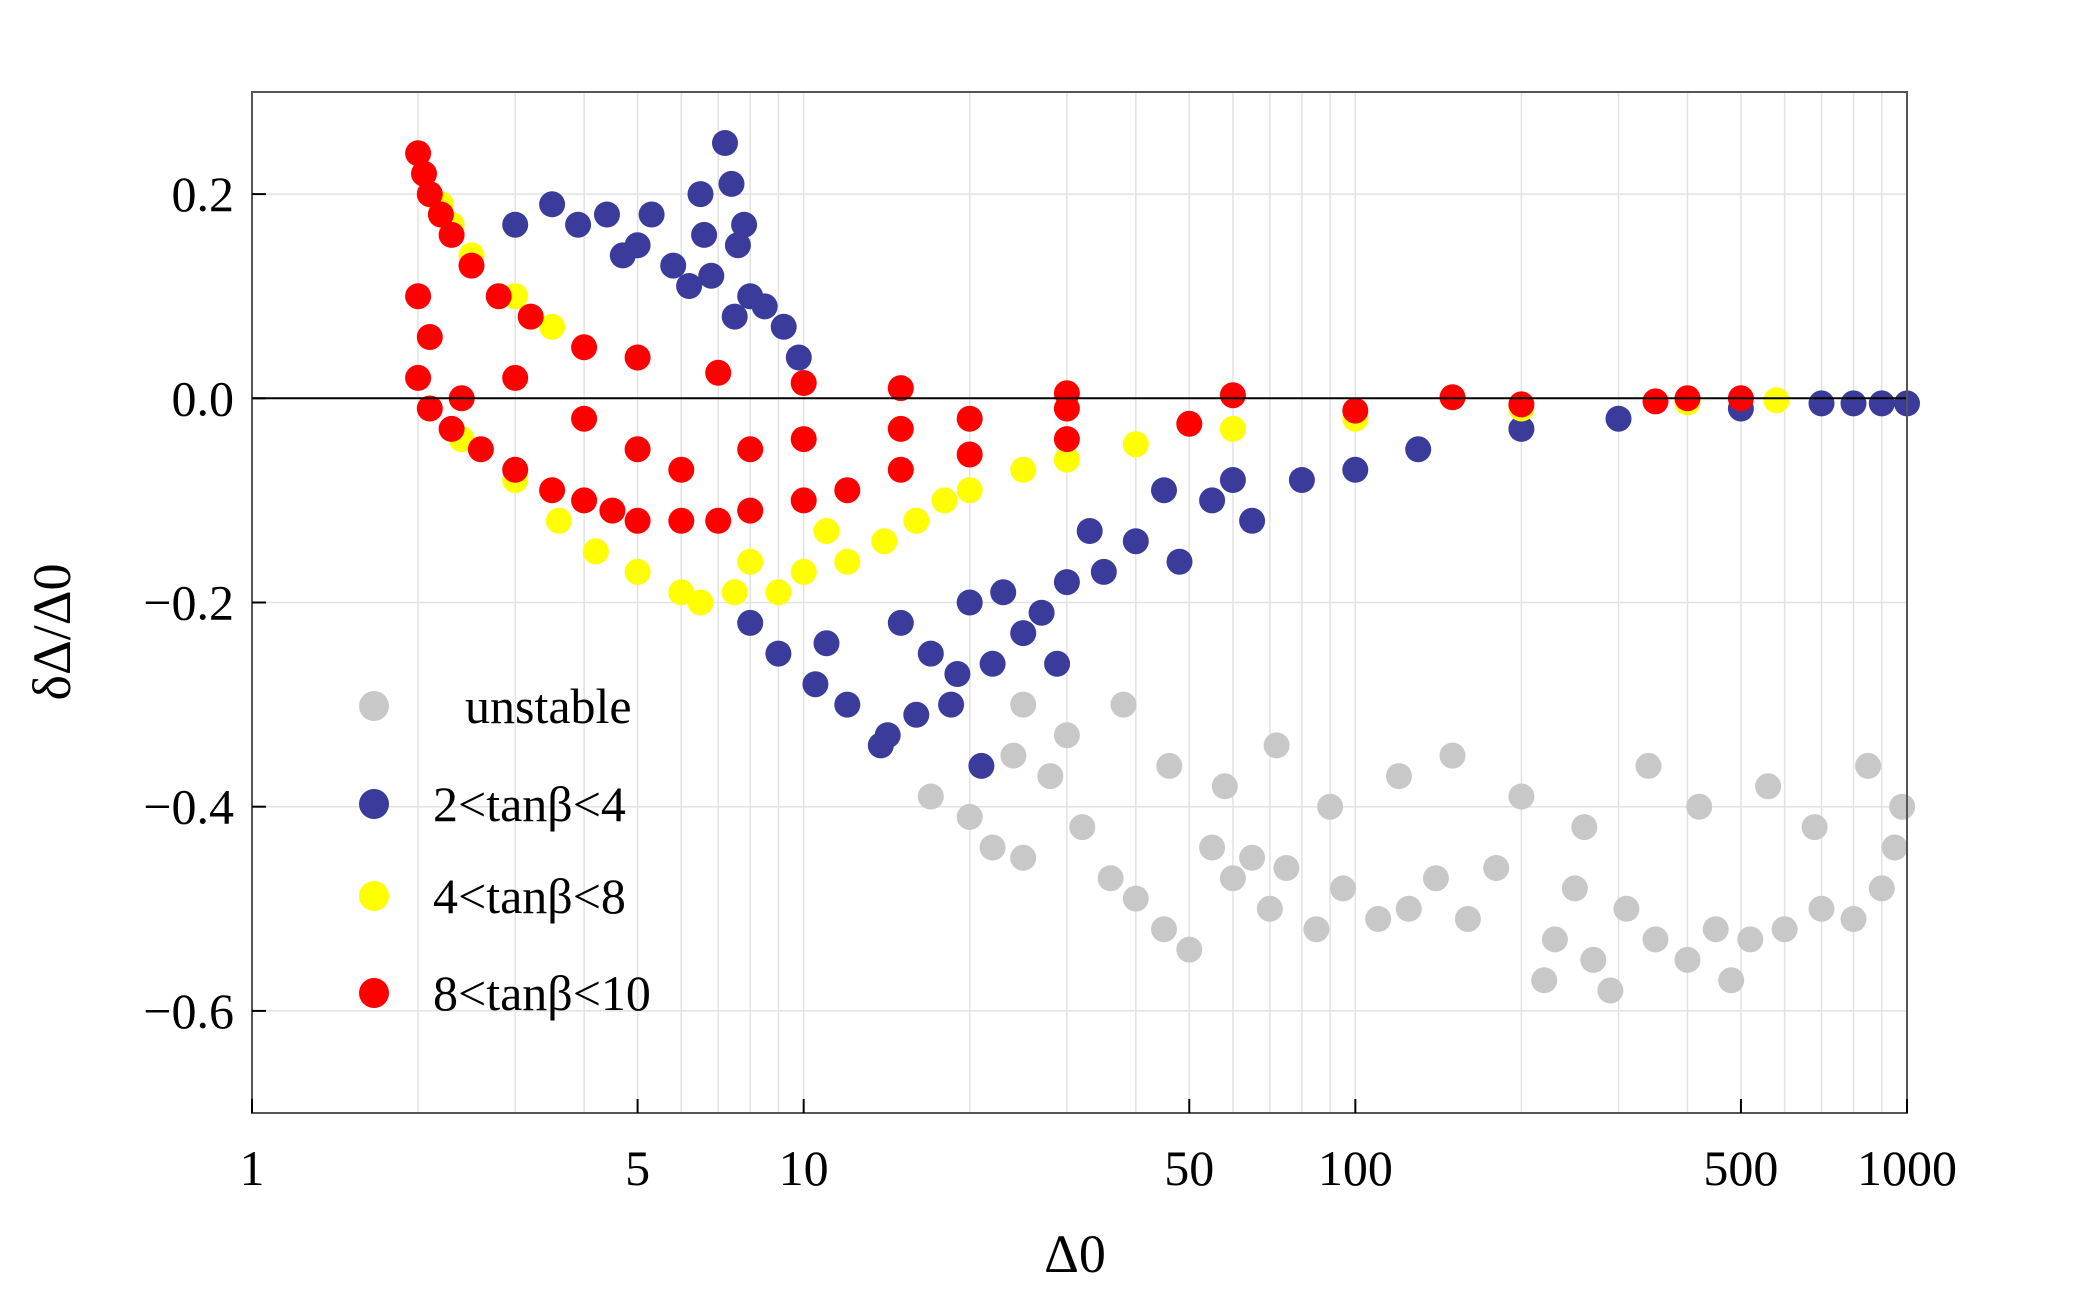 The width and height of the screenshot is (2083, 1294). I want to click on y-tick-label: 0.2, so click(203, 194).